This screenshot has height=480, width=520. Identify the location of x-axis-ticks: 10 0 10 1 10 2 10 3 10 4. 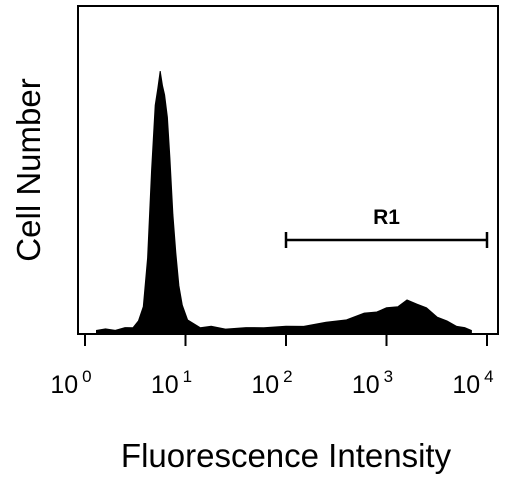
(272, 366).